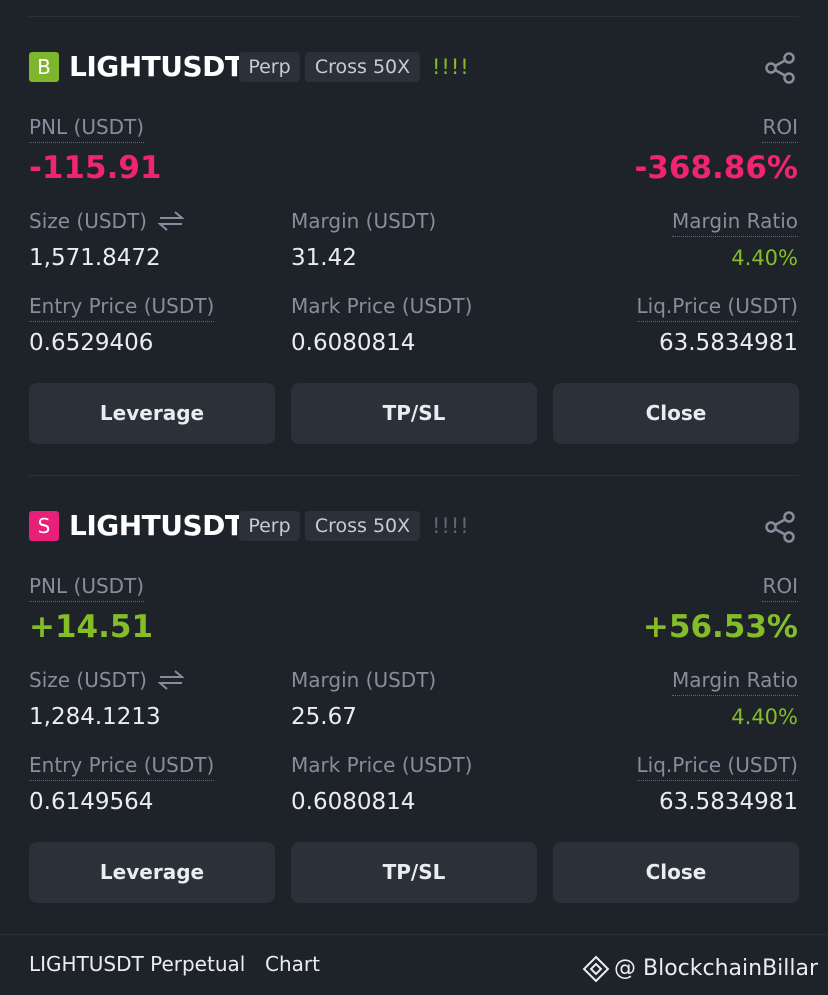 The height and width of the screenshot is (995, 828). What do you see at coordinates (720, 627) in the screenshot?
I see `roi-value: +56.53%` at bounding box center [720, 627].